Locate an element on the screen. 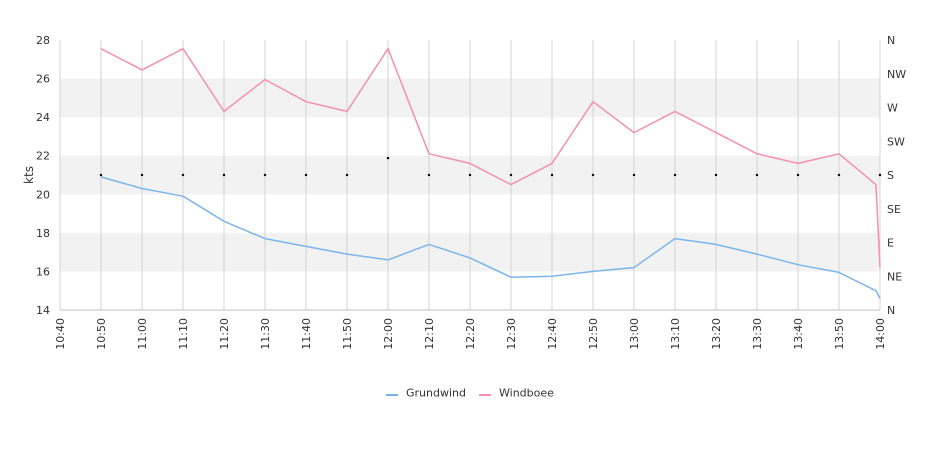 This screenshot has height=454, width=940. x-tick-label: 11:00 is located at coordinates (142, 334).